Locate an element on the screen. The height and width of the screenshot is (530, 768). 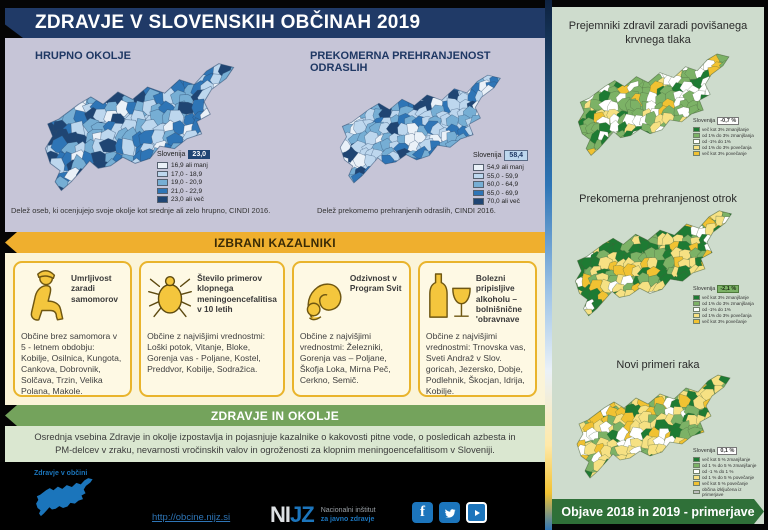
indicators-band: IZBRANI KAZALNIKI is located at coordinates (275, 242).